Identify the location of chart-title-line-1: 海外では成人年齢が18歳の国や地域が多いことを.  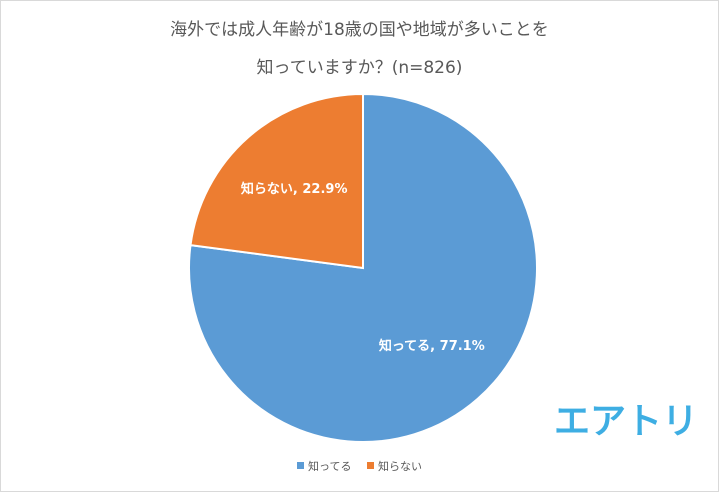
(359, 30).